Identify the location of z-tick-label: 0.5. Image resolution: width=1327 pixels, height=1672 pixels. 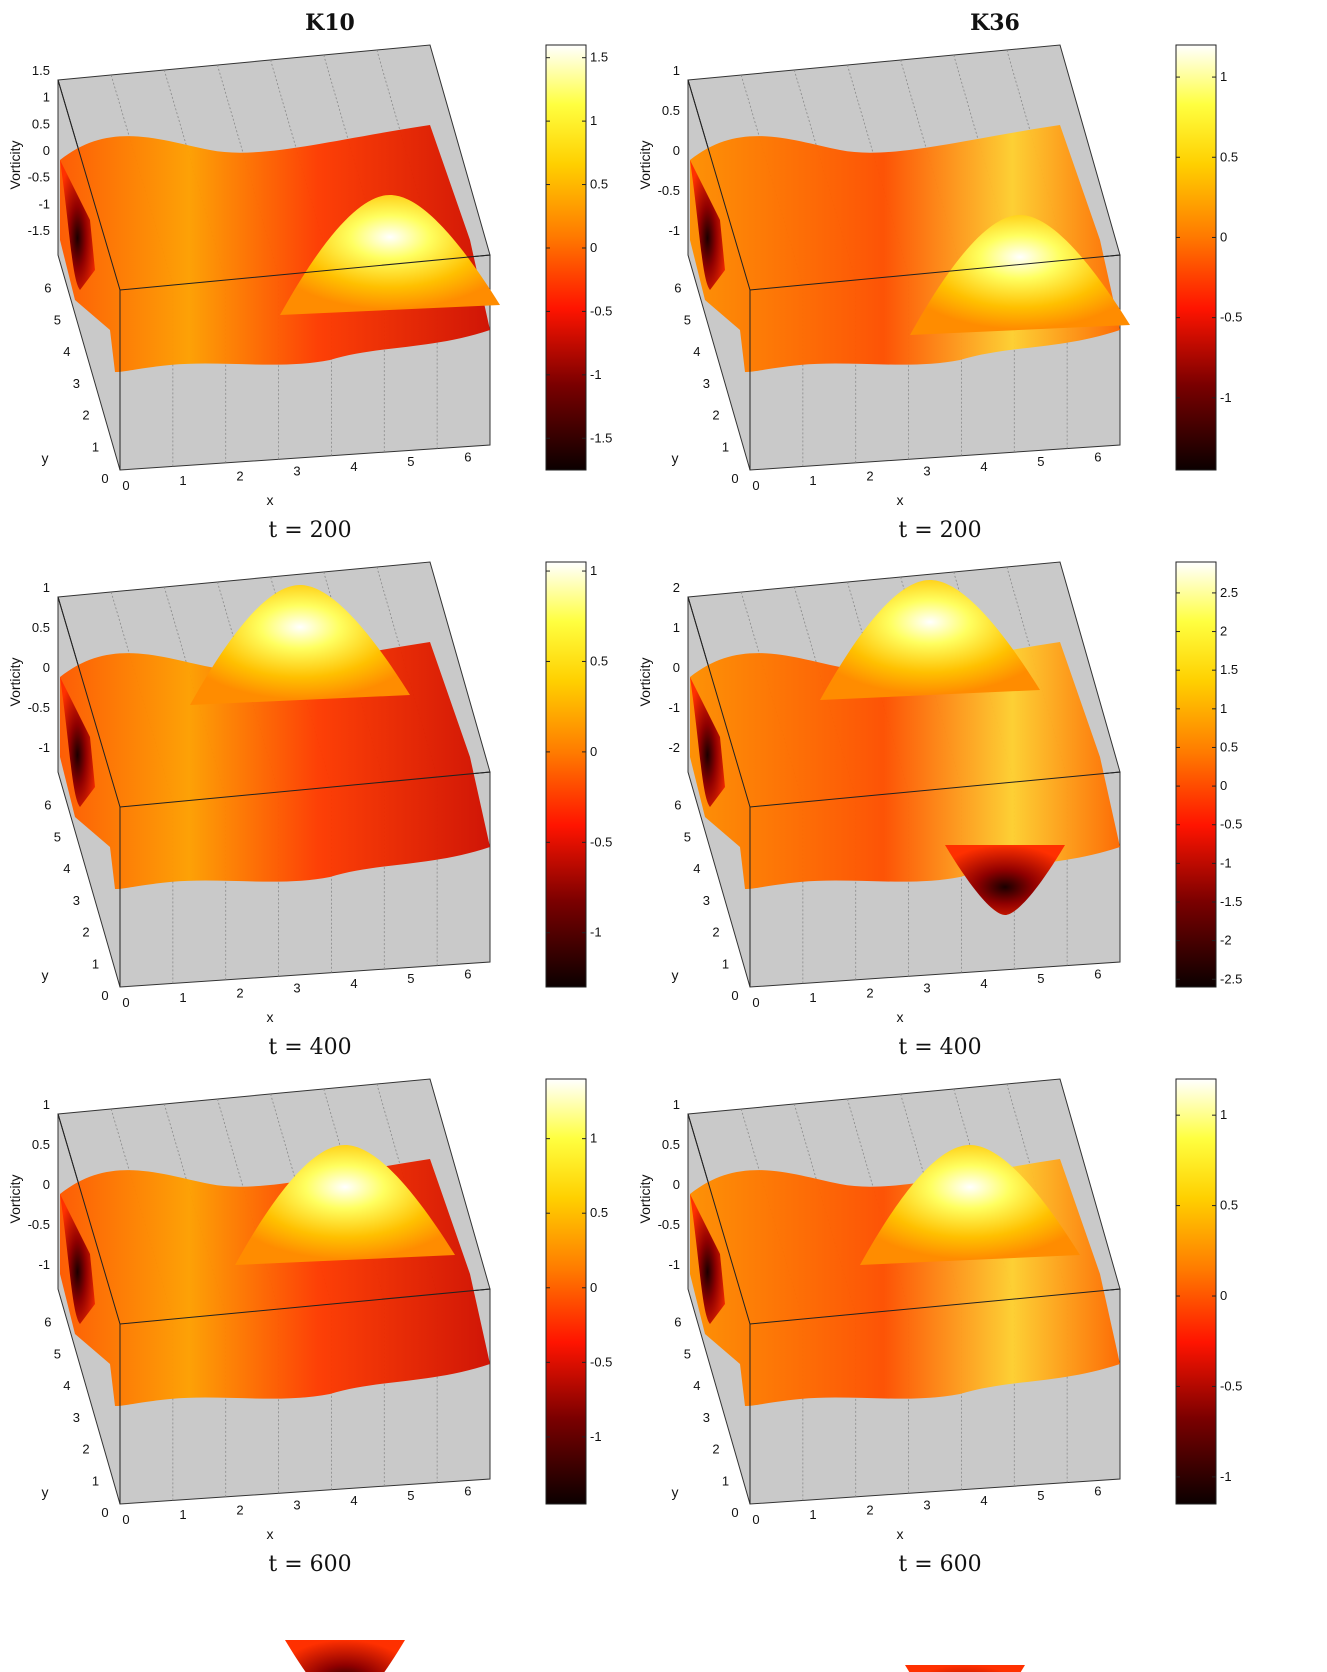
(41, 627).